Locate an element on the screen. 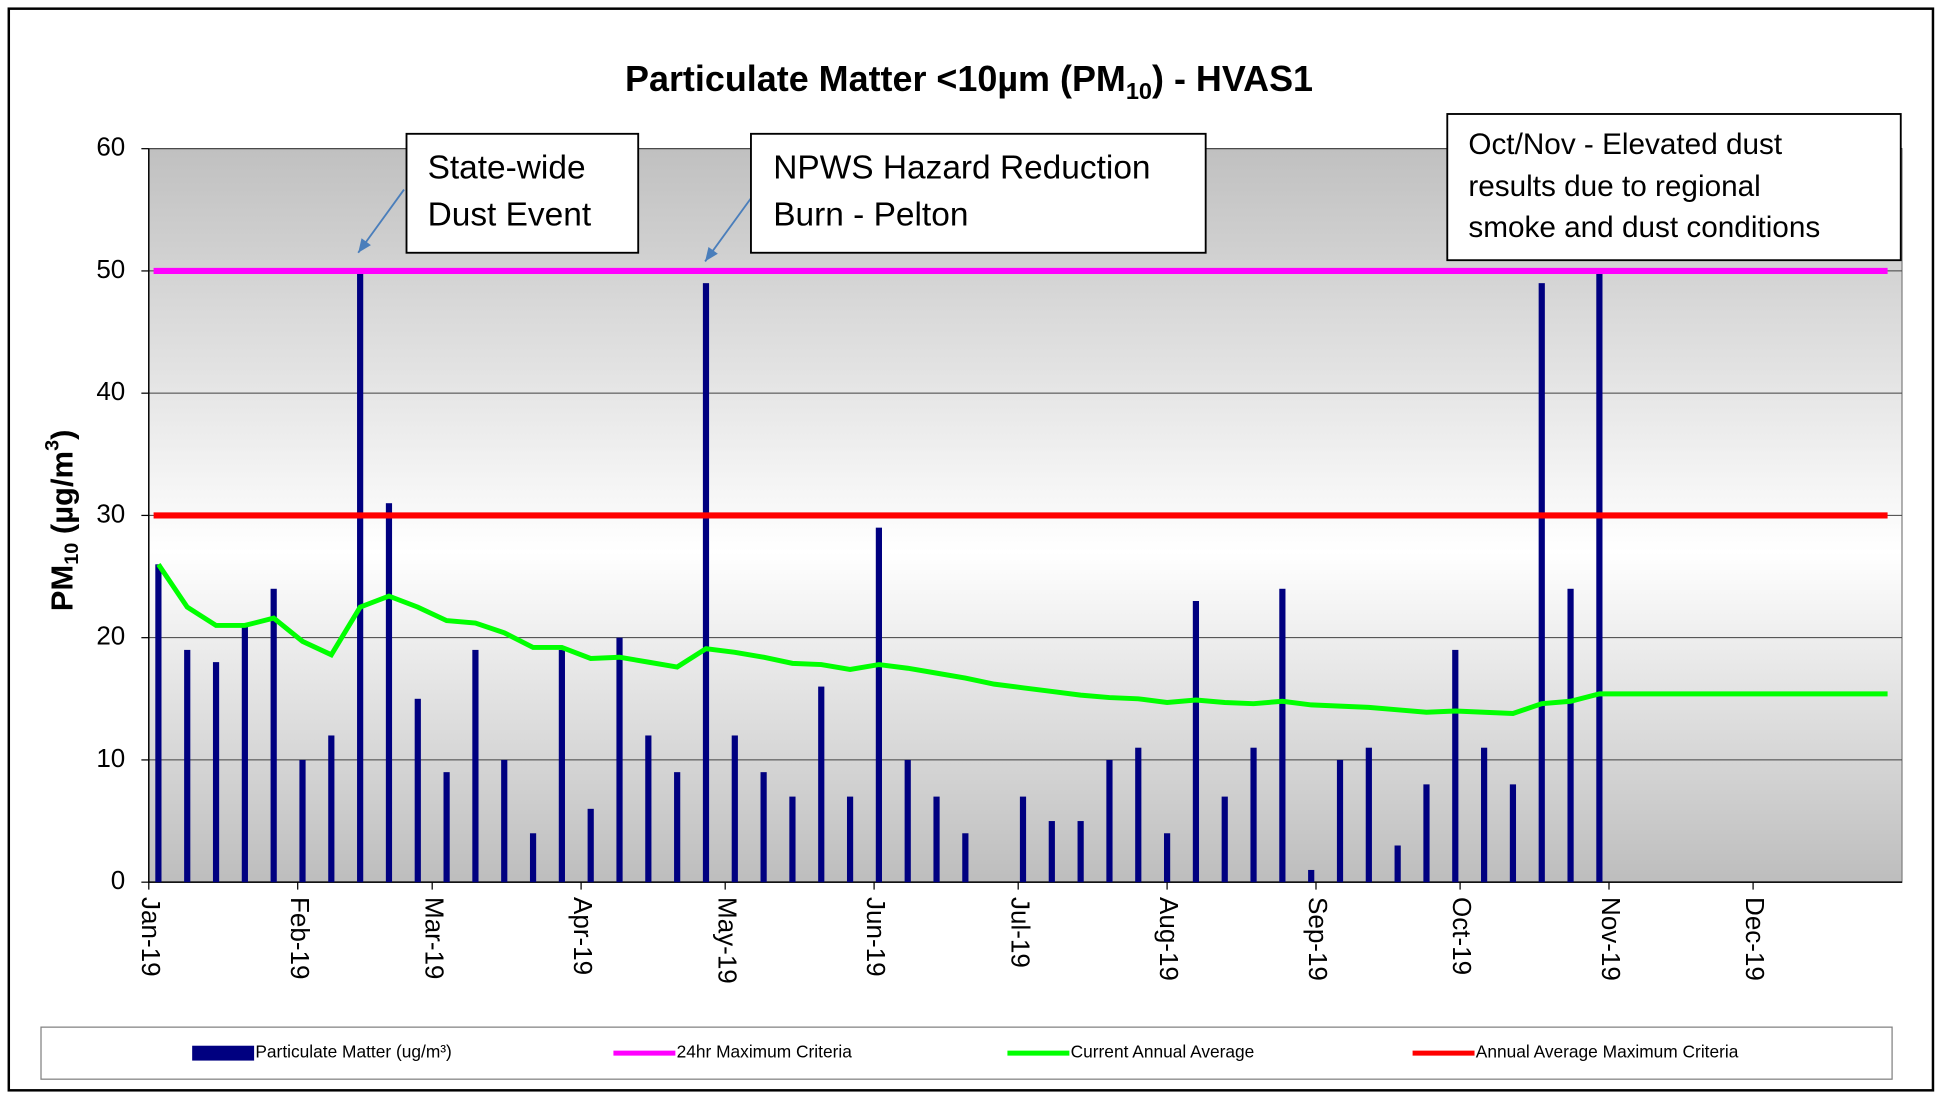  legend-label: Annual Average Maximum Criteria is located at coordinates (1607, 1052).